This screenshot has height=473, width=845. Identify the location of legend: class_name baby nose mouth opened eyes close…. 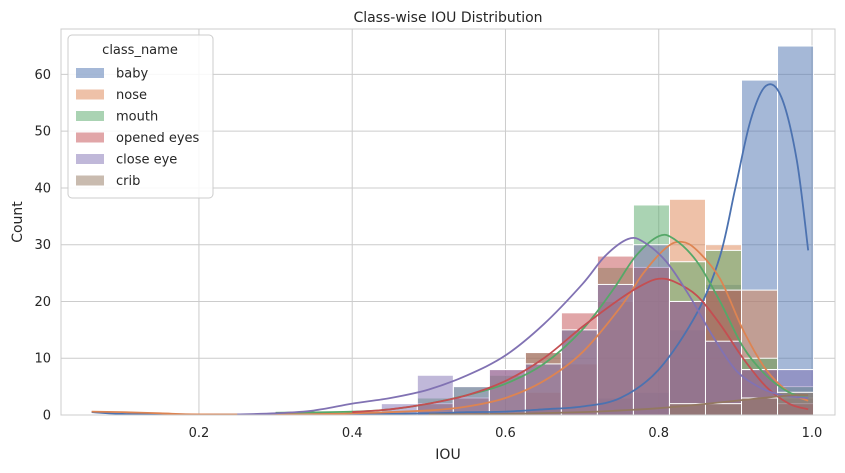
(140, 116).